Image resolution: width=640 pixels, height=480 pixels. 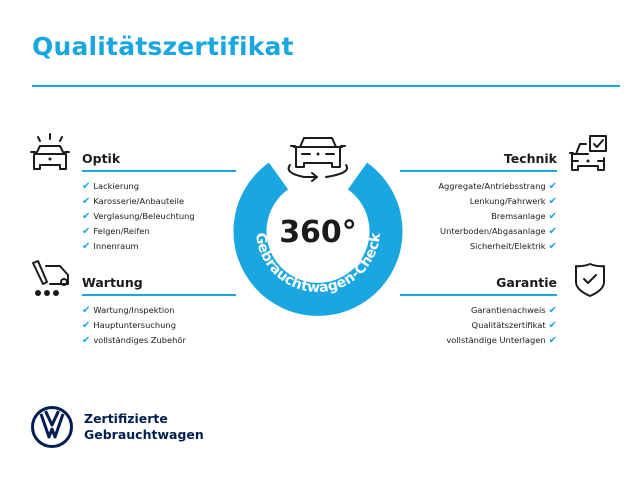 I want to click on list-item: Qualitätszertifikat ✔, so click(x=514, y=325).